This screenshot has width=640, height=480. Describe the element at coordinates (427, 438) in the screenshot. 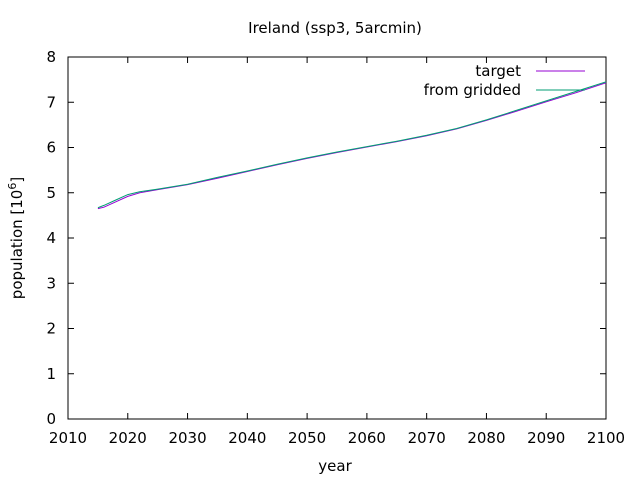

I see `x-tick-label: 2070` at that location.